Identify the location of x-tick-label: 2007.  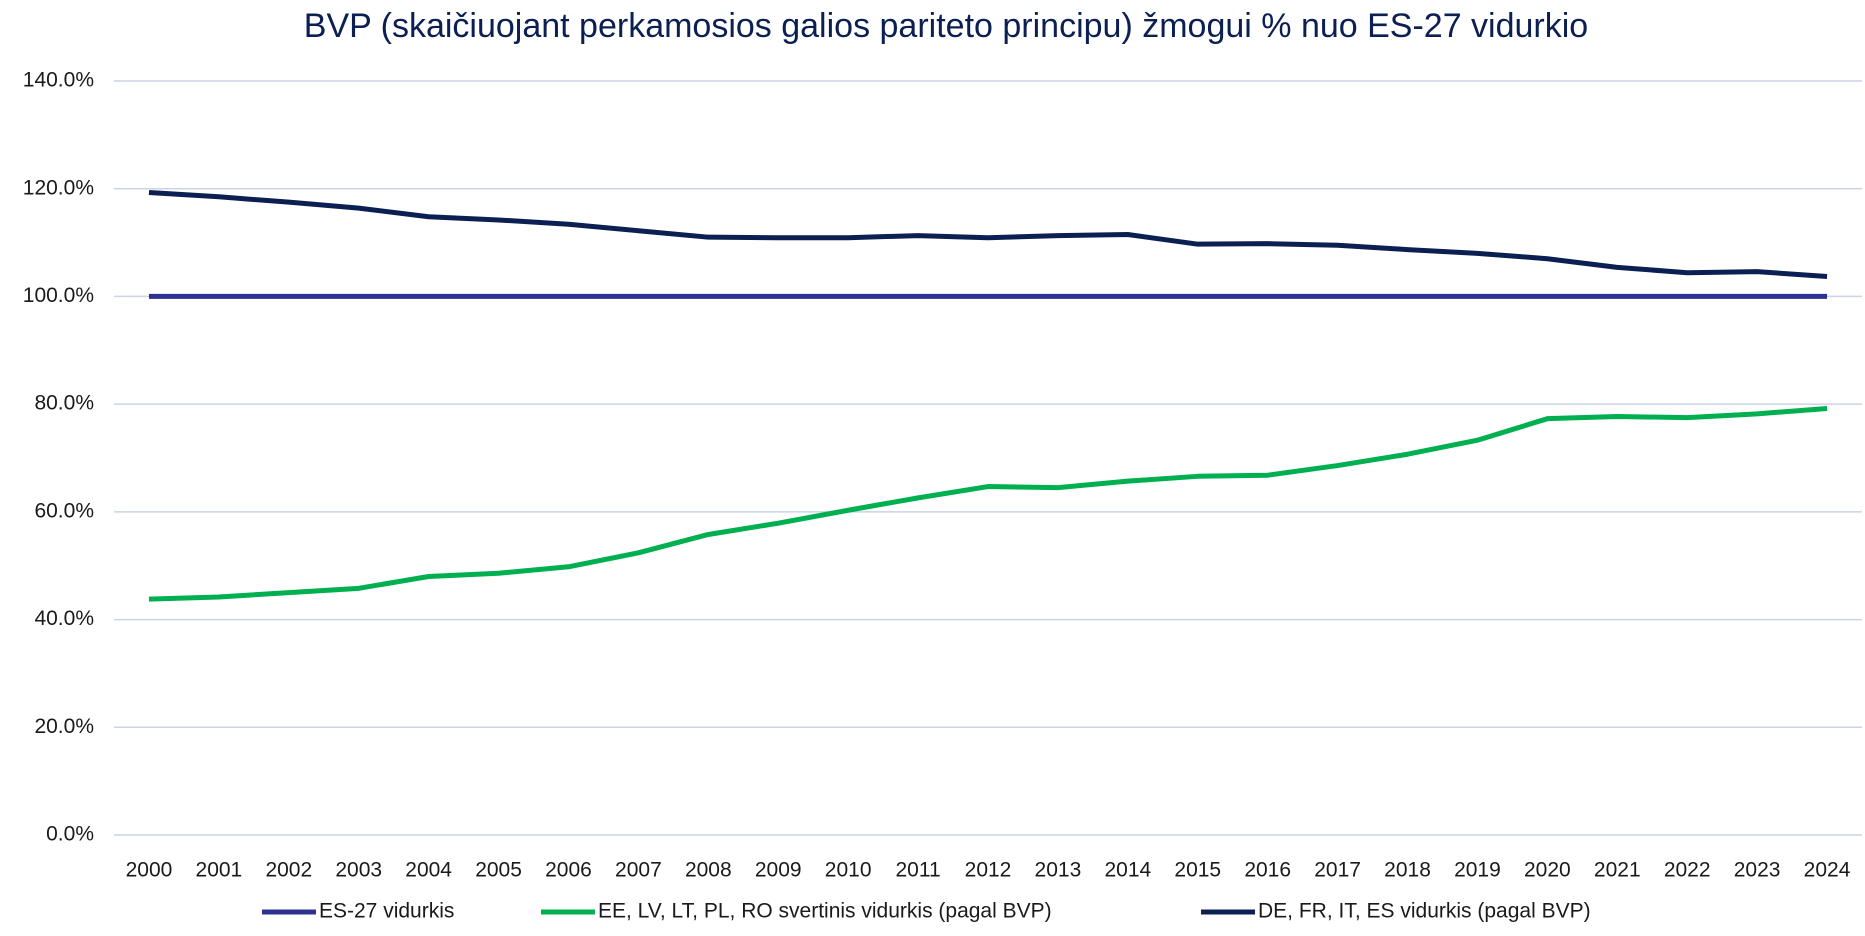
(638, 870).